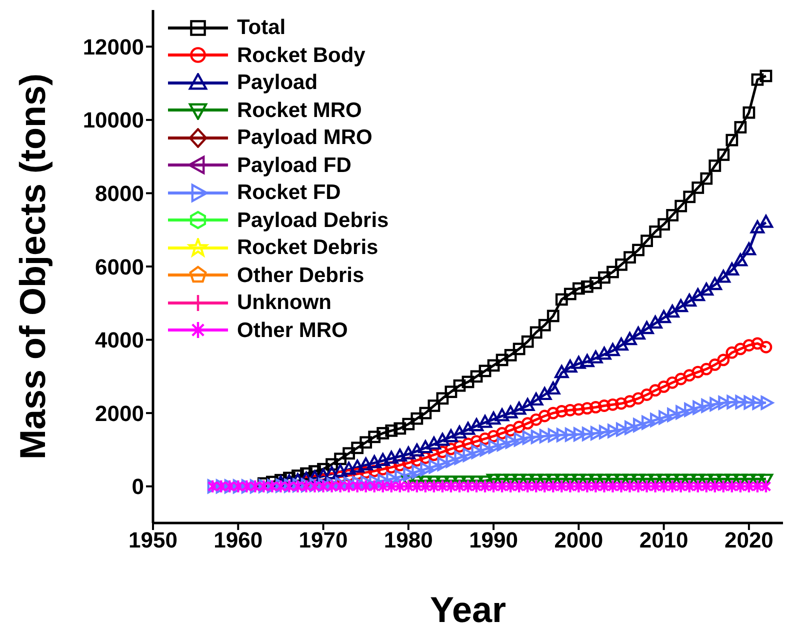  What do you see at coordinates (284, 303) in the screenshot?
I see `legend-label: Unknown` at bounding box center [284, 303].